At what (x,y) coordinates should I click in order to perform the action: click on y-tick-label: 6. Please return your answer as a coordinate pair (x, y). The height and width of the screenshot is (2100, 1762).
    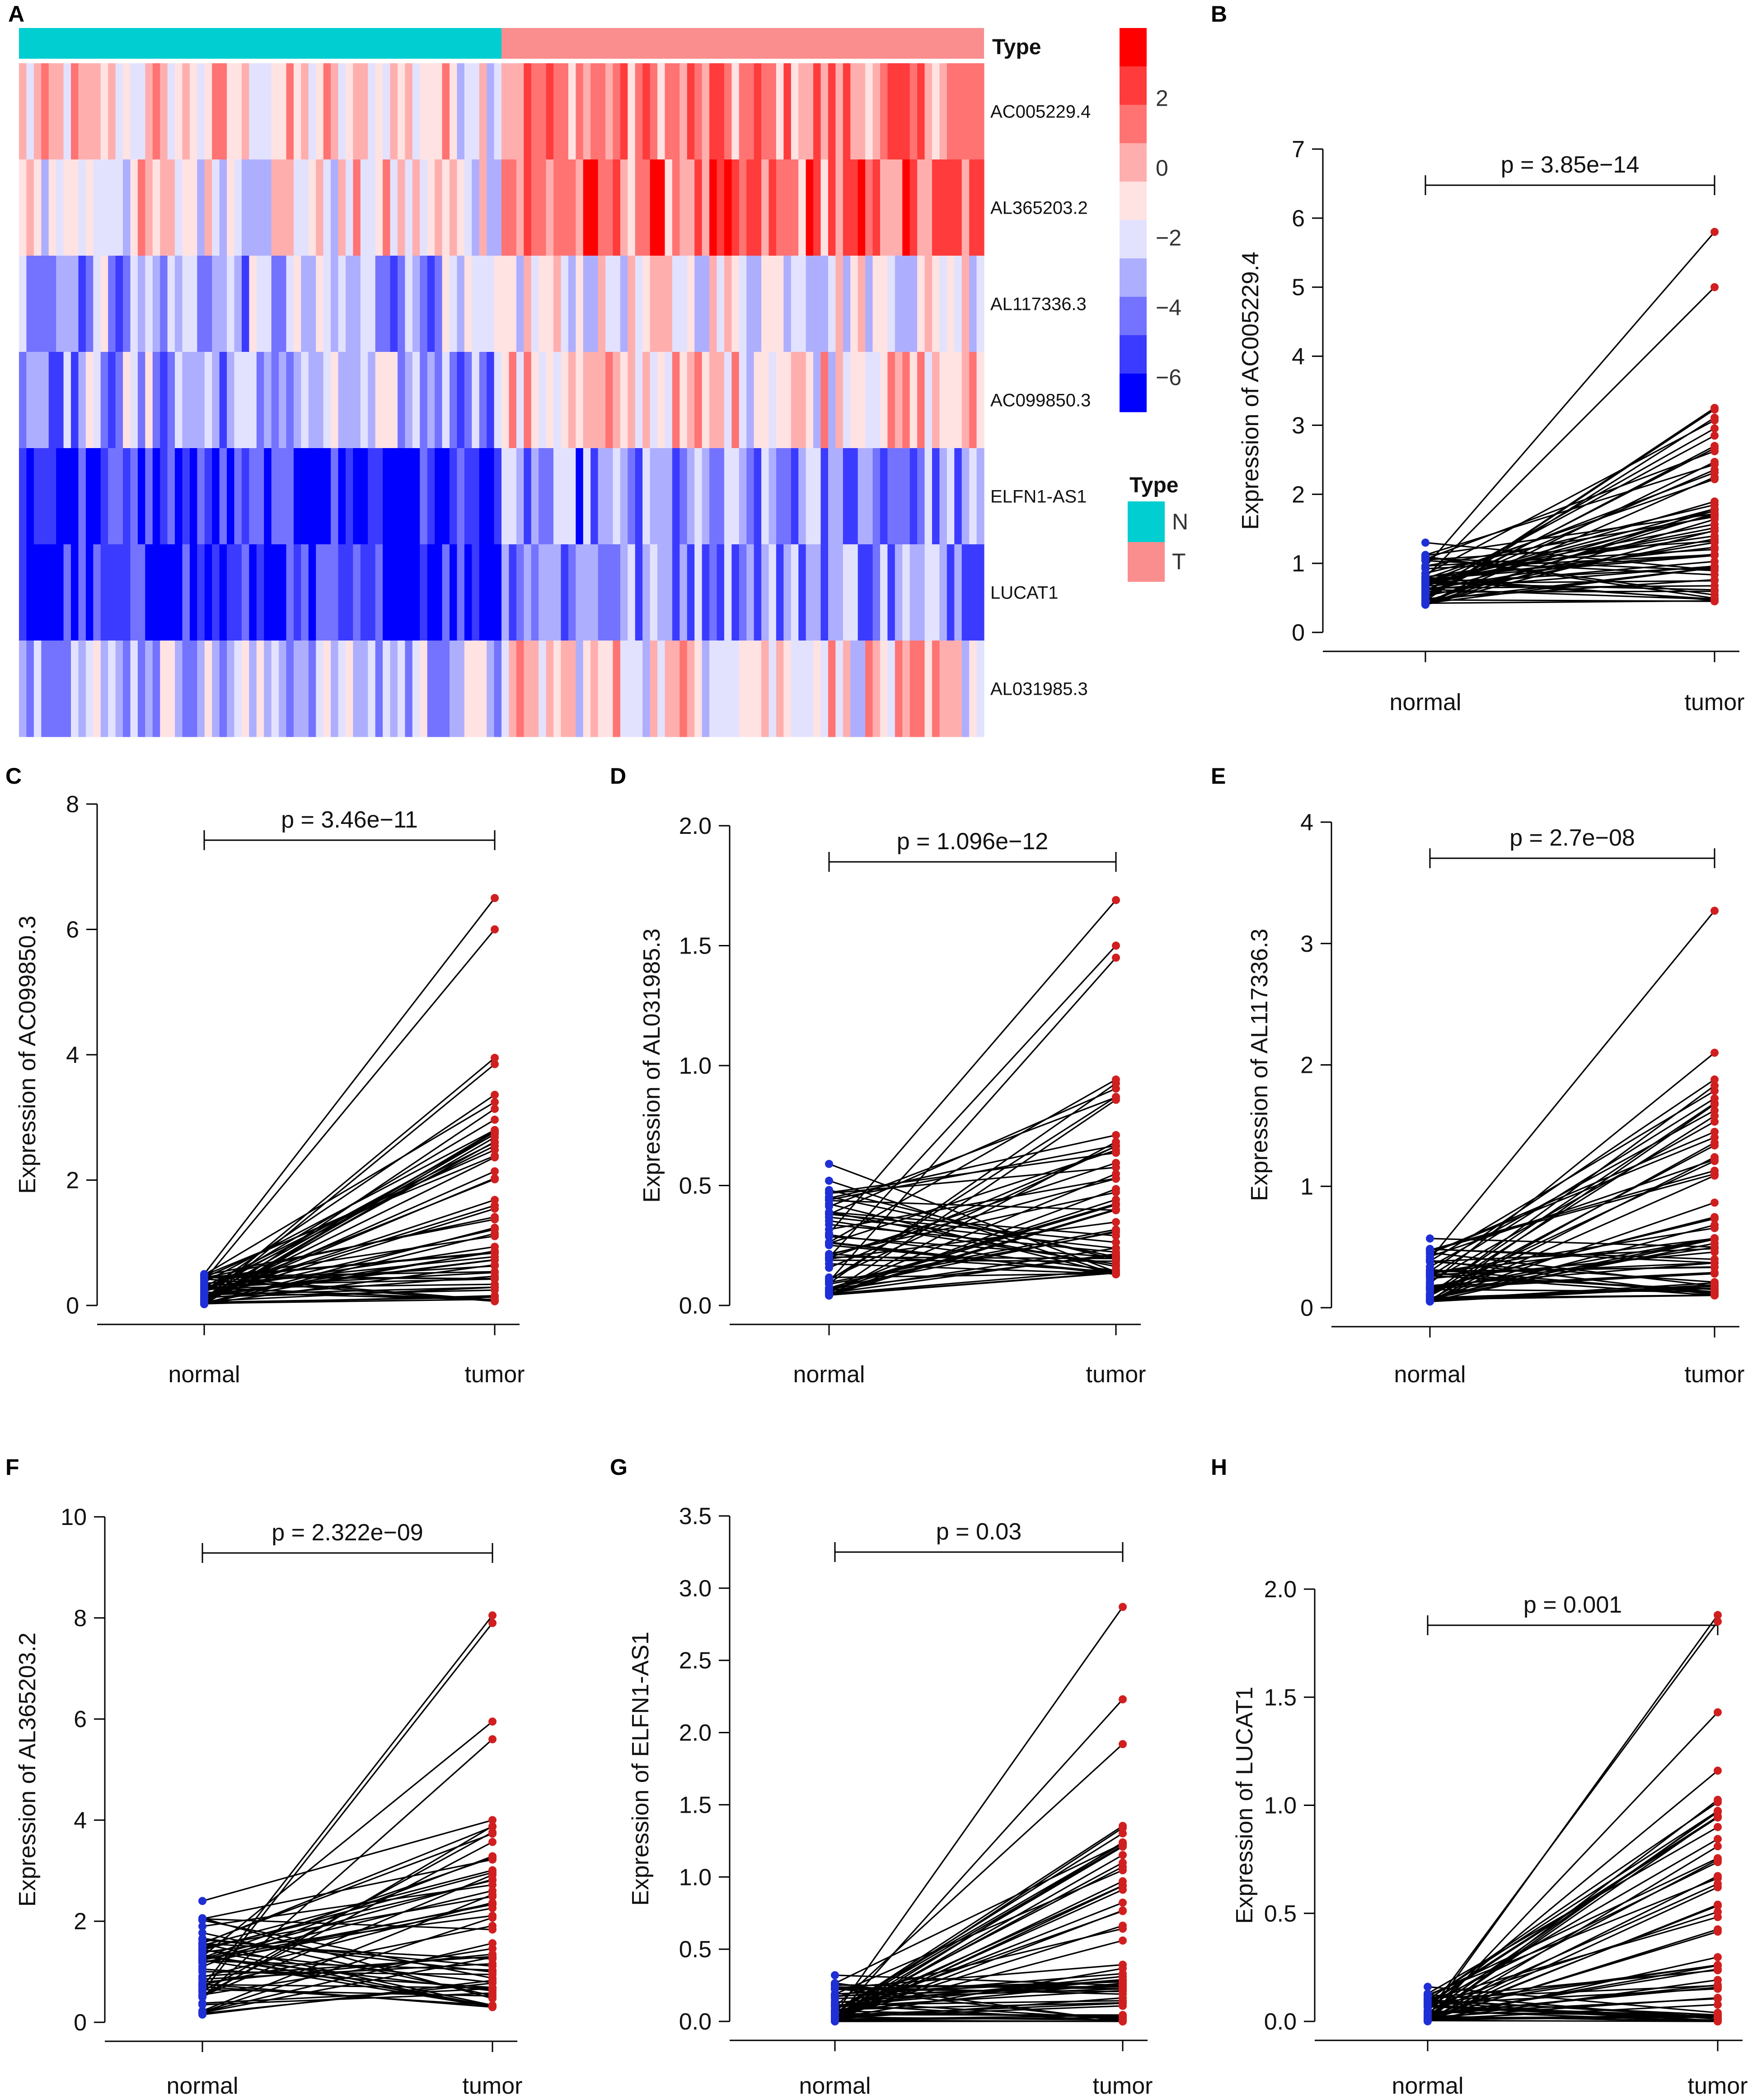
    Looking at the image, I should click on (1298, 219).